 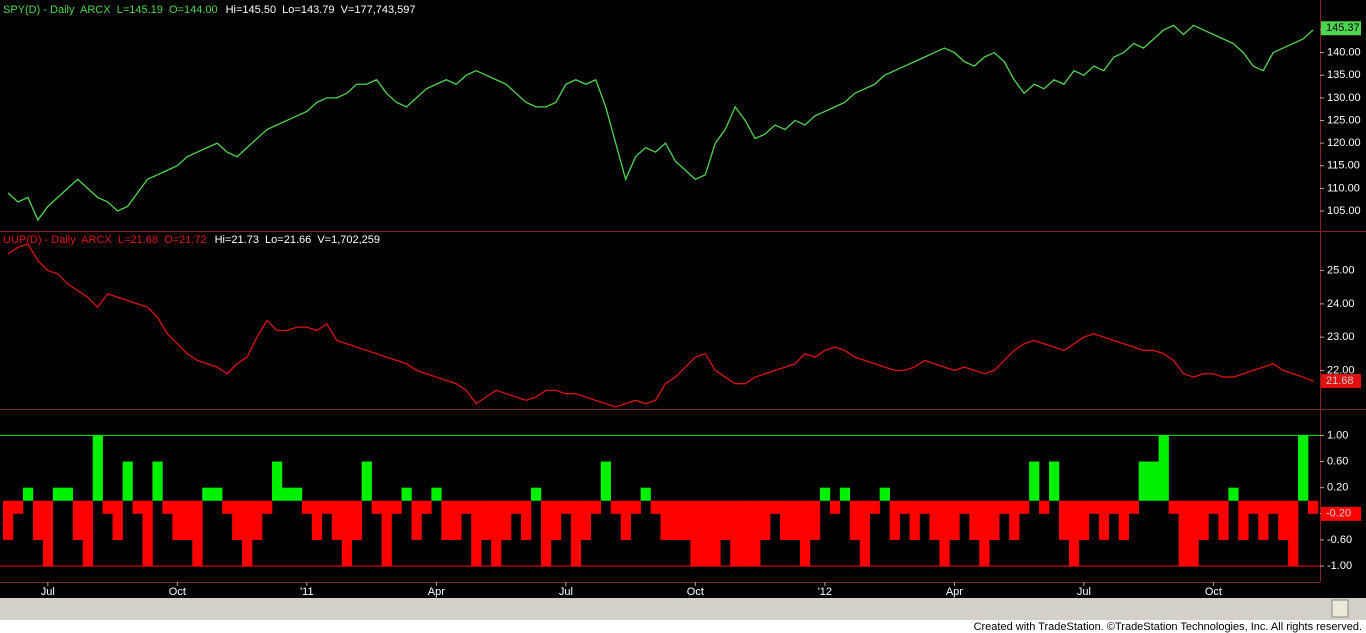 What do you see at coordinates (1337, 488) in the screenshot?
I see `y-tick-label: 0.20` at bounding box center [1337, 488].